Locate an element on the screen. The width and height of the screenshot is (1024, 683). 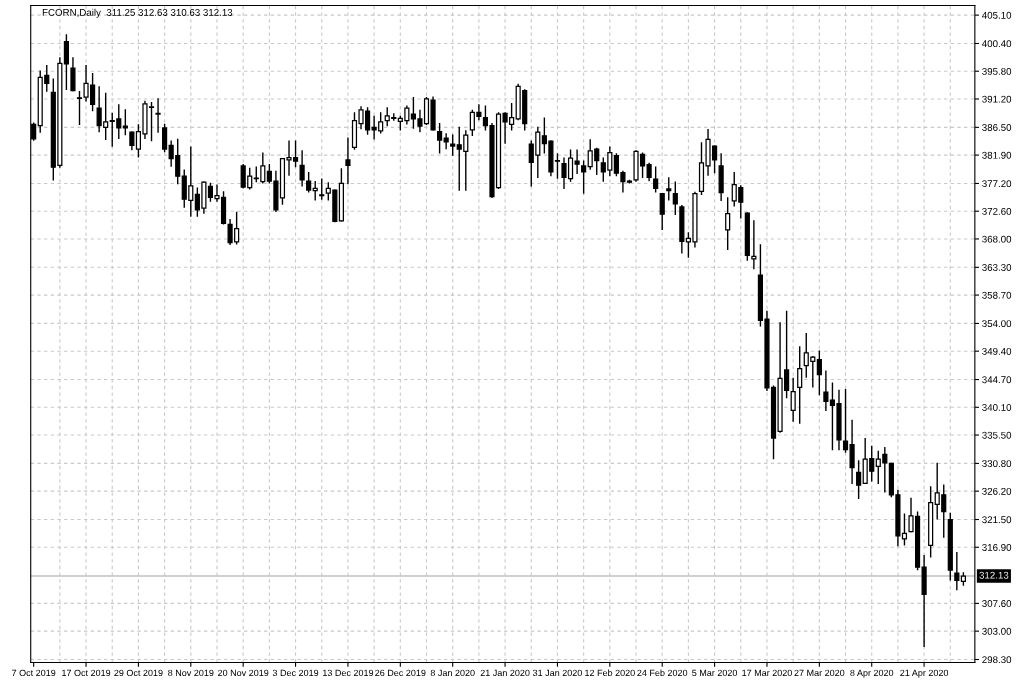
y-tick-label: 354.00 is located at coordinates (997, 324).